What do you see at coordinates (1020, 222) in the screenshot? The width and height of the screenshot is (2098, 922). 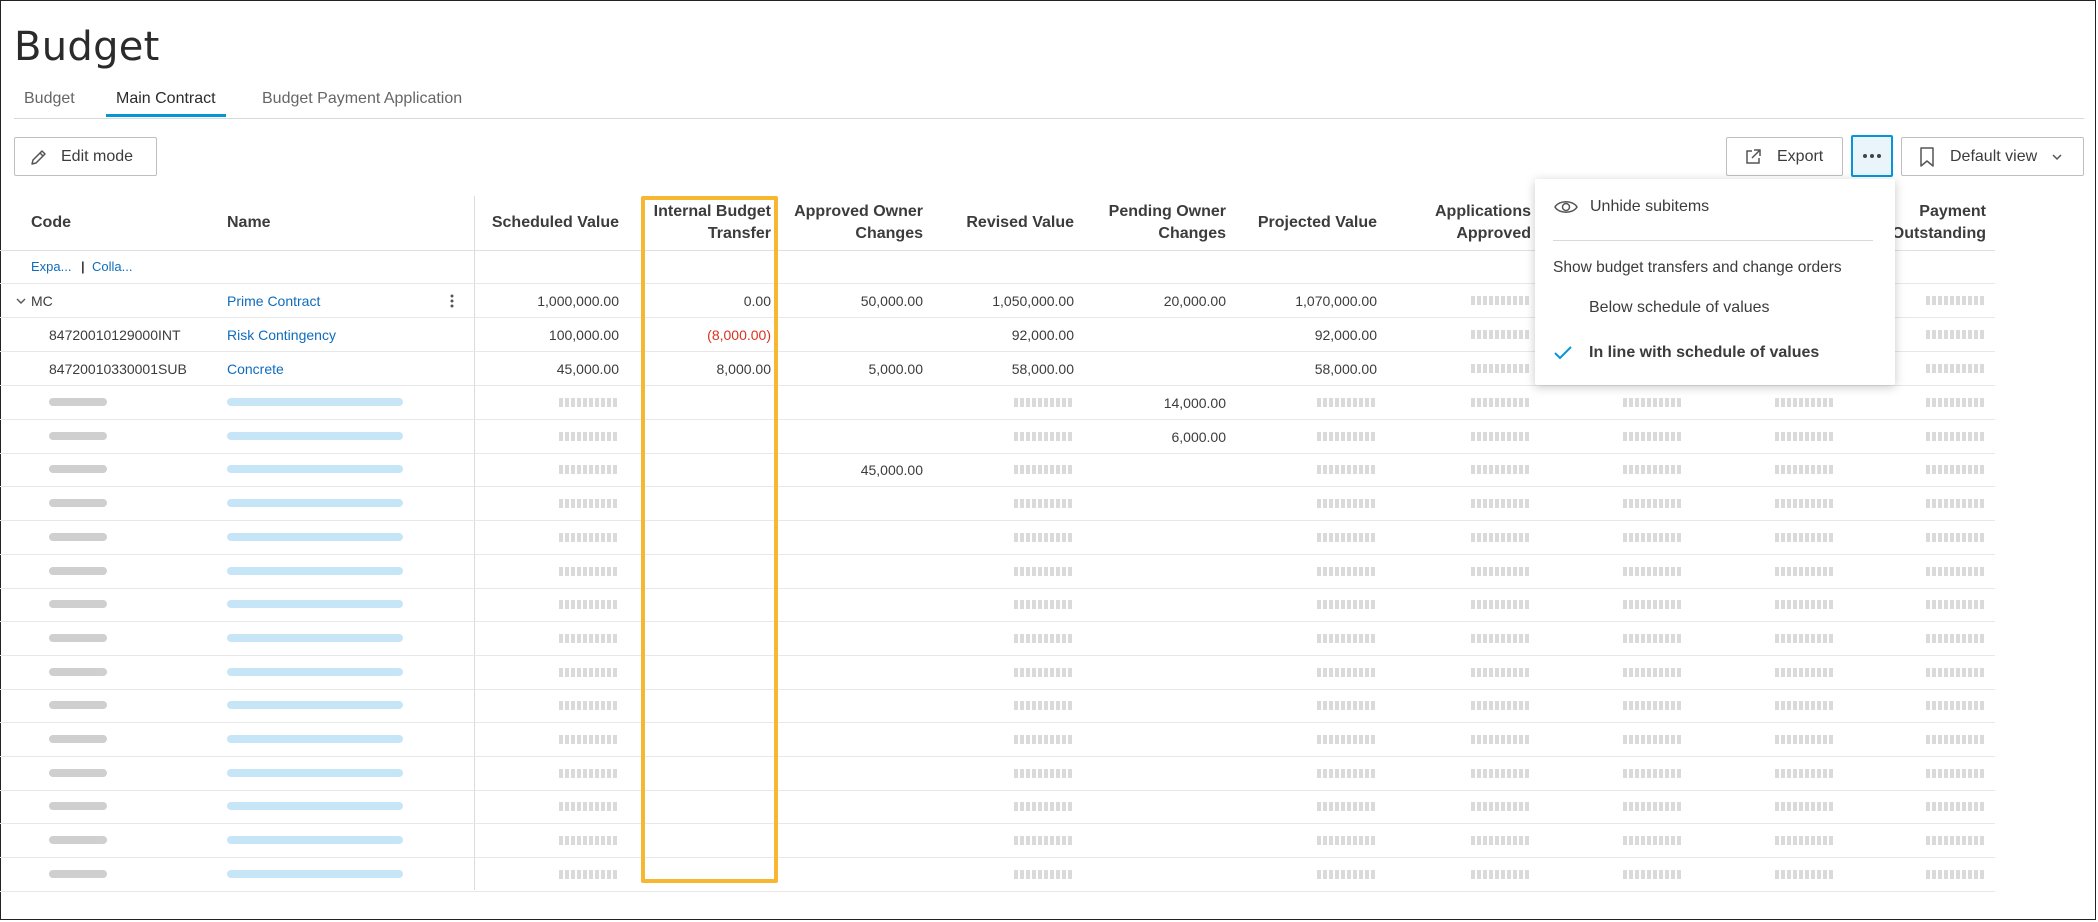 I see `column-header-revised-value: Revised Value` at bounding box center [1020, 222].